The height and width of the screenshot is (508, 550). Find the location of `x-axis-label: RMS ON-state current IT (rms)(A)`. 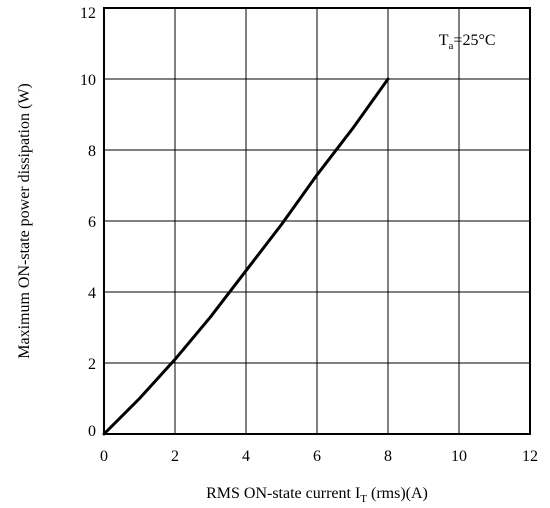

x-axis-label: RMS ON-state current IT (rms)(A) is located at coordinates (317, 495).